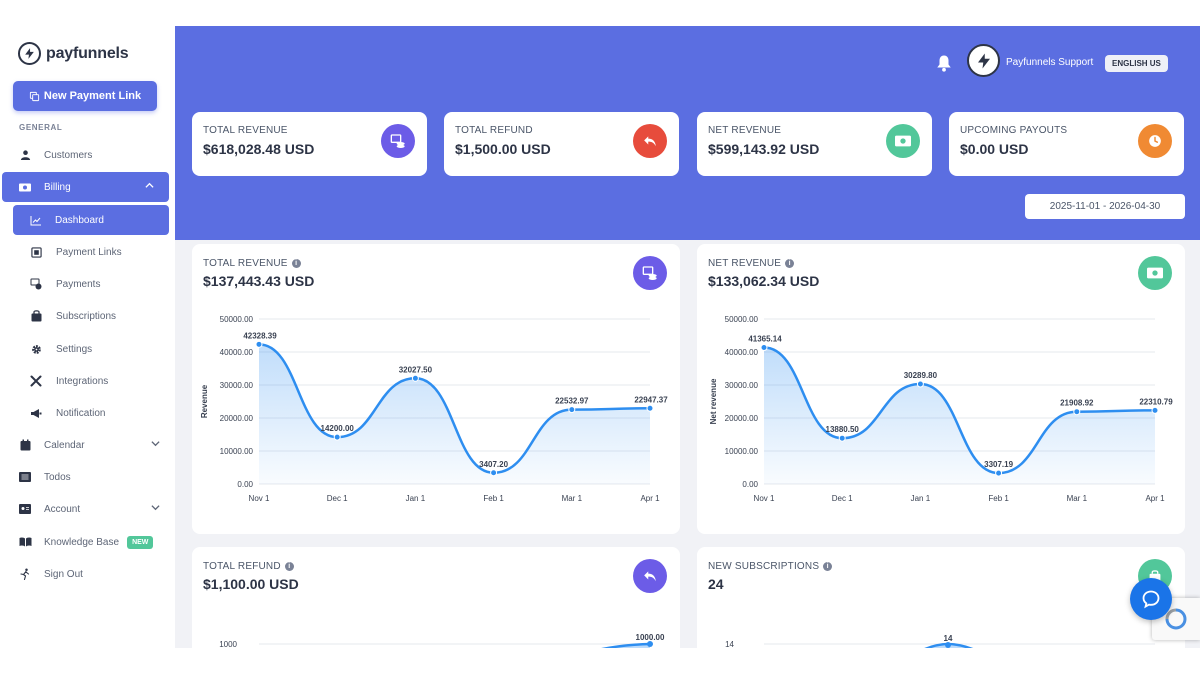  What do you see at coordinates (92, 96) in the screenshot?
I see `new-payment-link-label: New Payment Link` at bounding box center [92, 96].